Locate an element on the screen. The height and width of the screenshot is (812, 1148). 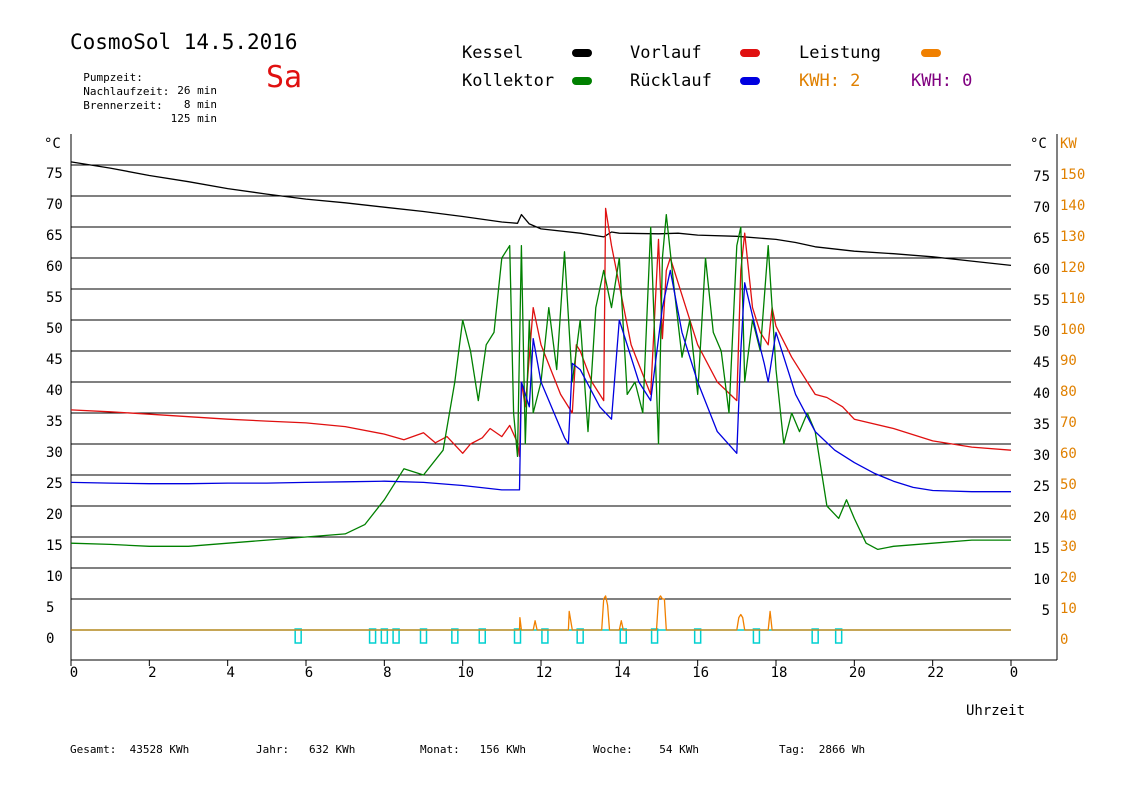
y-right2-tick-label: 110 is located at coordinates (1072, 299).